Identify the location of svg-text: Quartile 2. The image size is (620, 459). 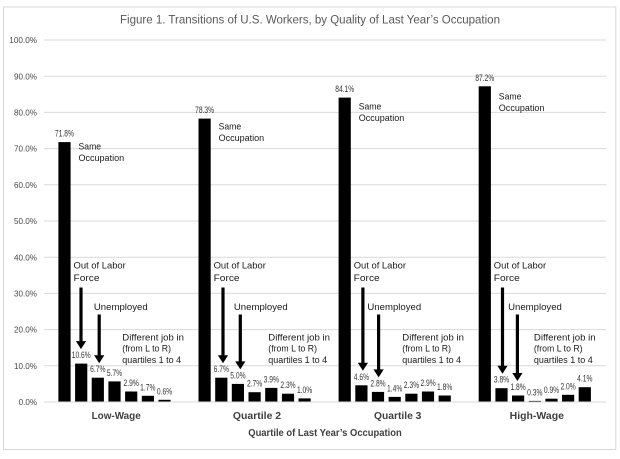
(257, 416).